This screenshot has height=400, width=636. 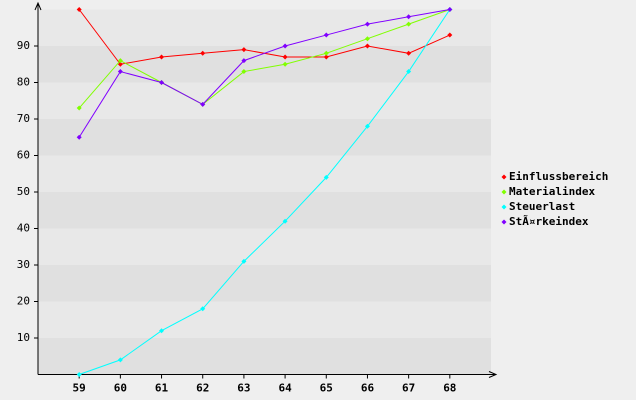 I want to click on x-tick-label: 59, so click(x=79, y=388).